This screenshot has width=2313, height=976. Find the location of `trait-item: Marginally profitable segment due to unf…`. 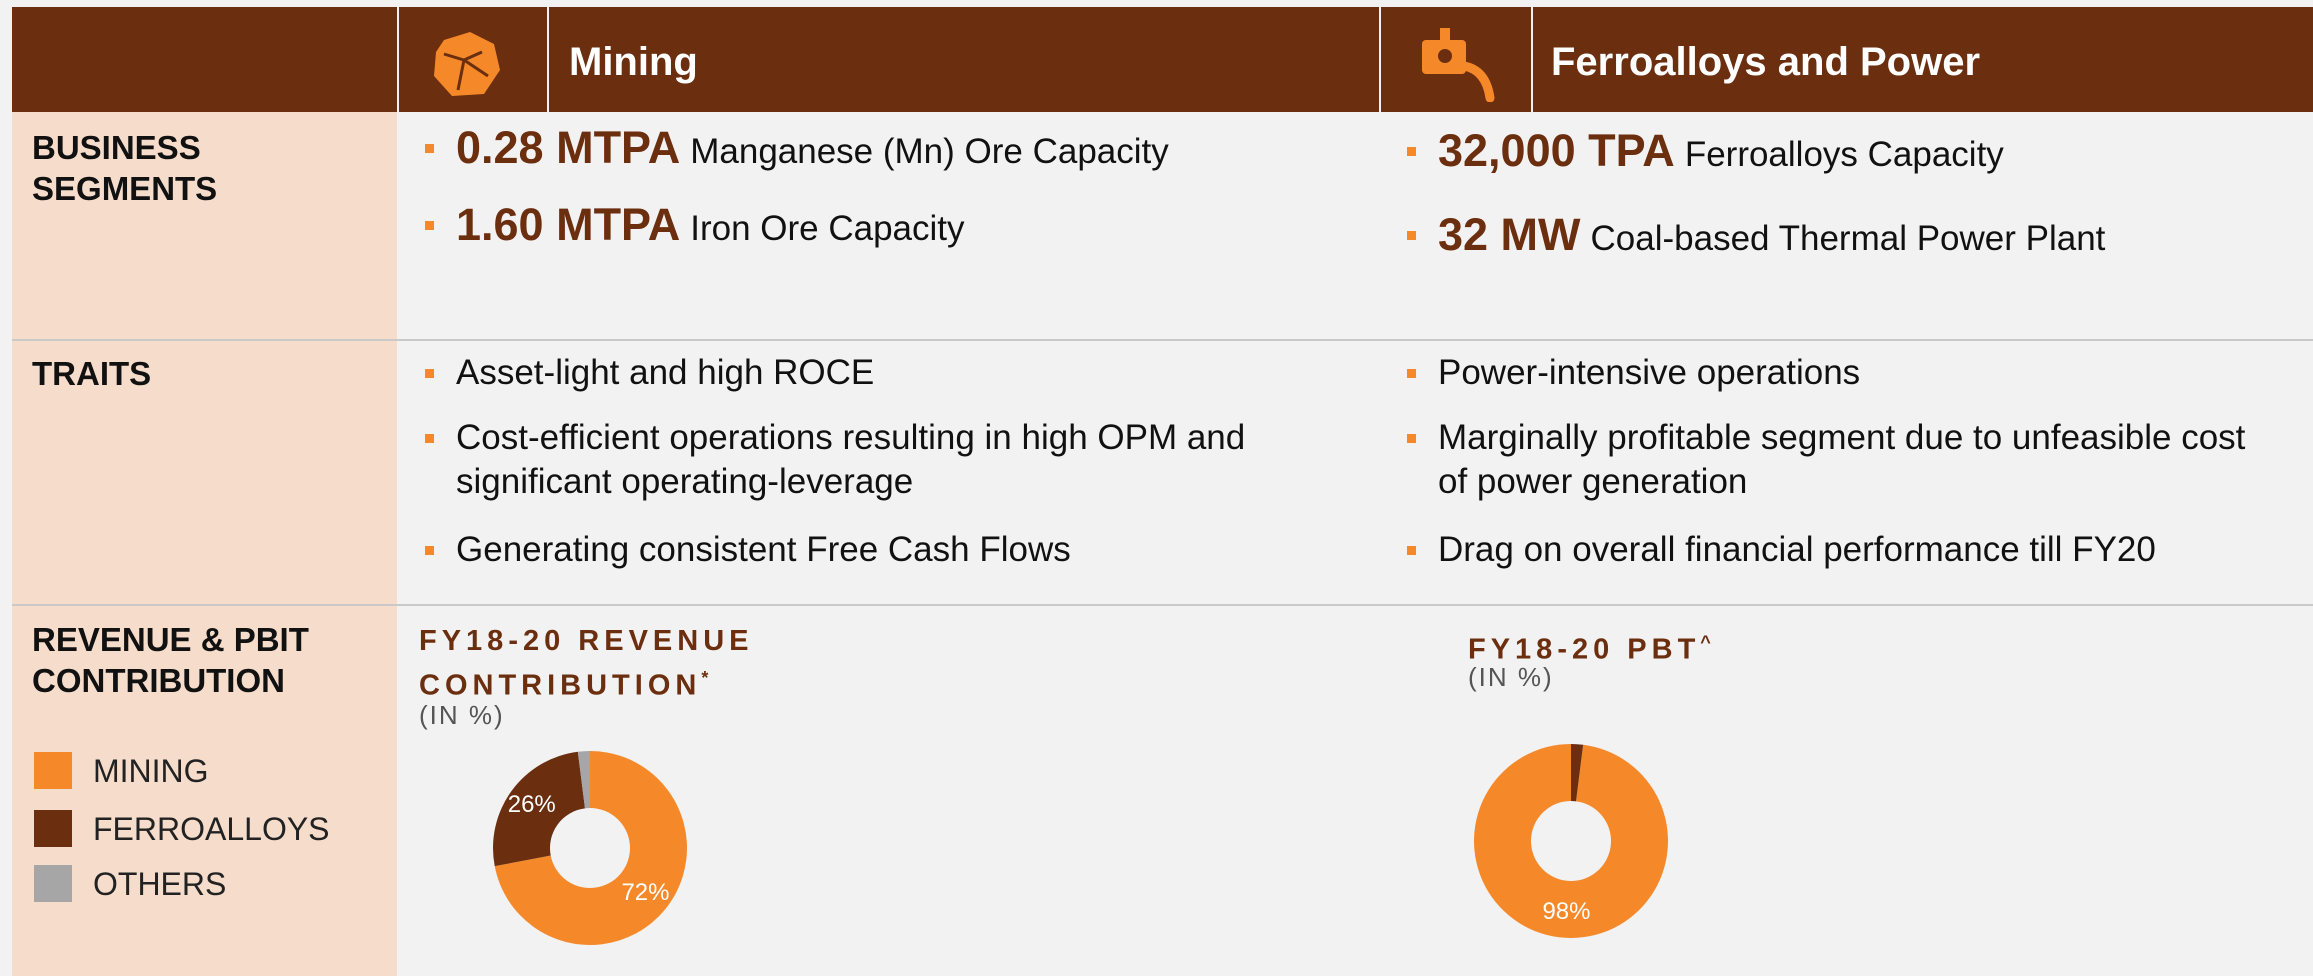

trait-item: Marginally profitable segment due to unf… is located at coordinates (1837, 460).